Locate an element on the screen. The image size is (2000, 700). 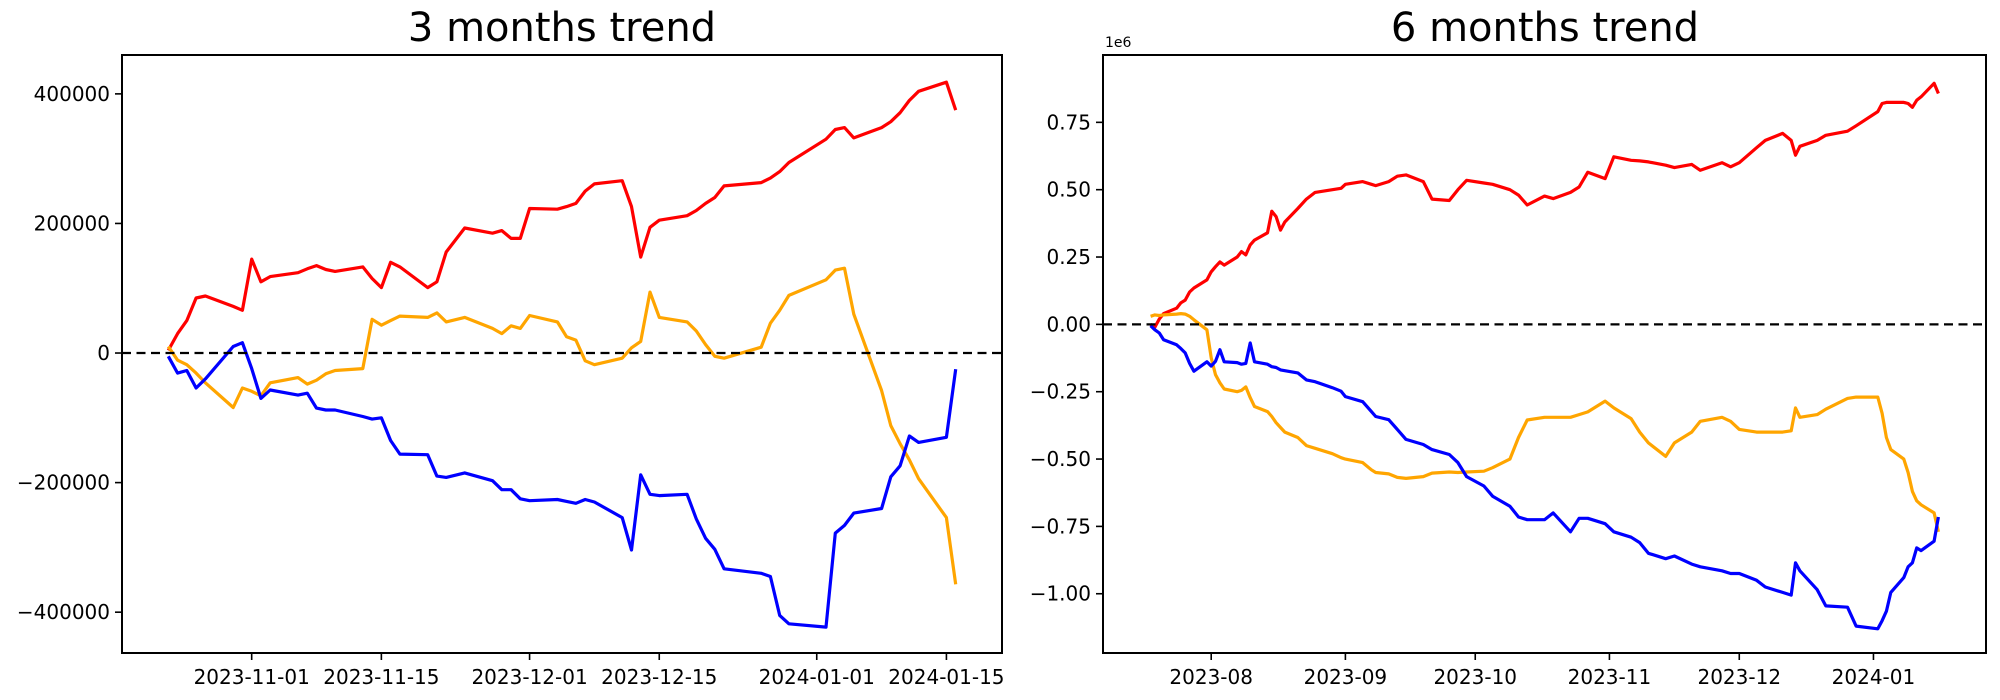
y-tick-label: −0.75 is located at coordinates (1060, 526).